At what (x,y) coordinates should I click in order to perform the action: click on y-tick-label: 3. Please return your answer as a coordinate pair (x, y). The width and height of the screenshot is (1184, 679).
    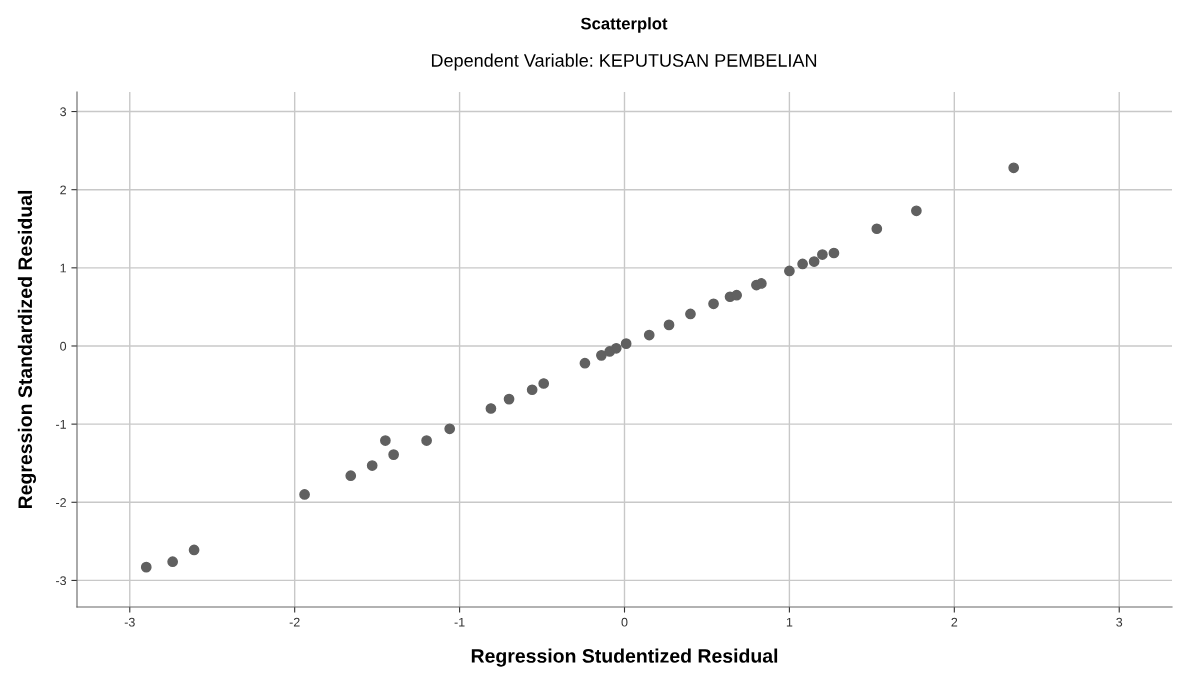
    Looking at the image, I should click on (63, 112).